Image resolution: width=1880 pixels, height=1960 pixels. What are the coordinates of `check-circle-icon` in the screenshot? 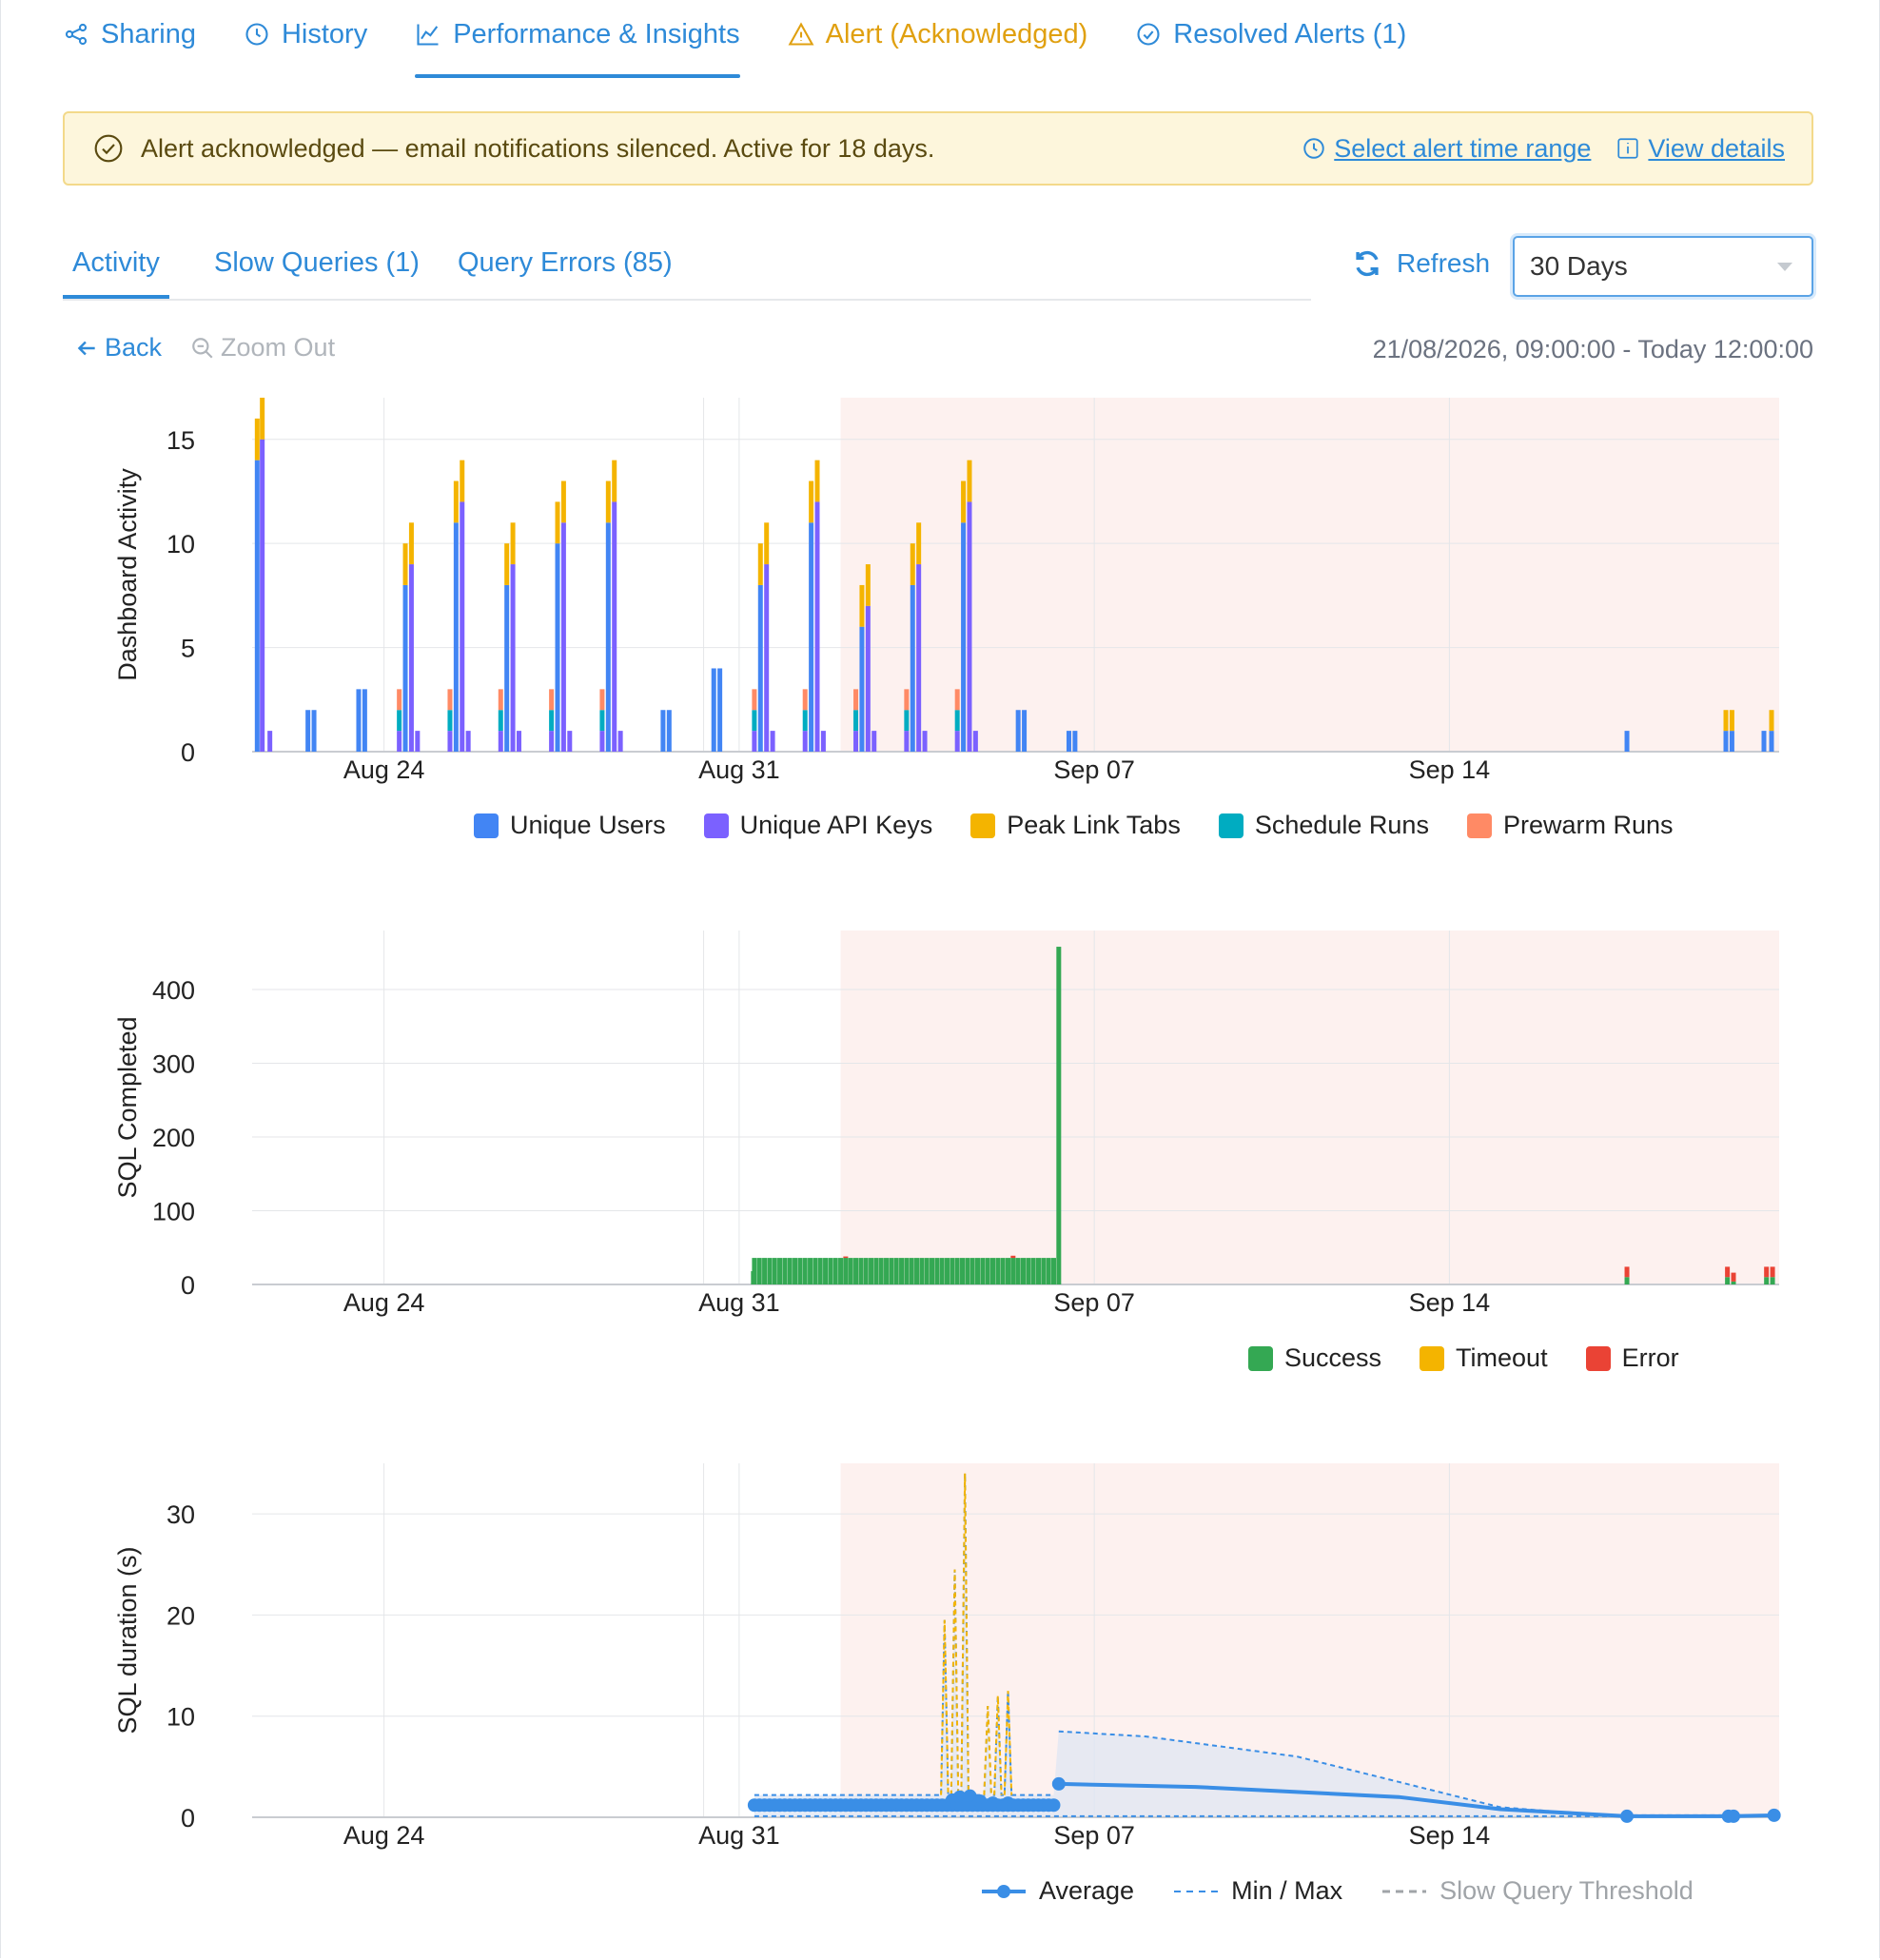 It's located at (109, 148).